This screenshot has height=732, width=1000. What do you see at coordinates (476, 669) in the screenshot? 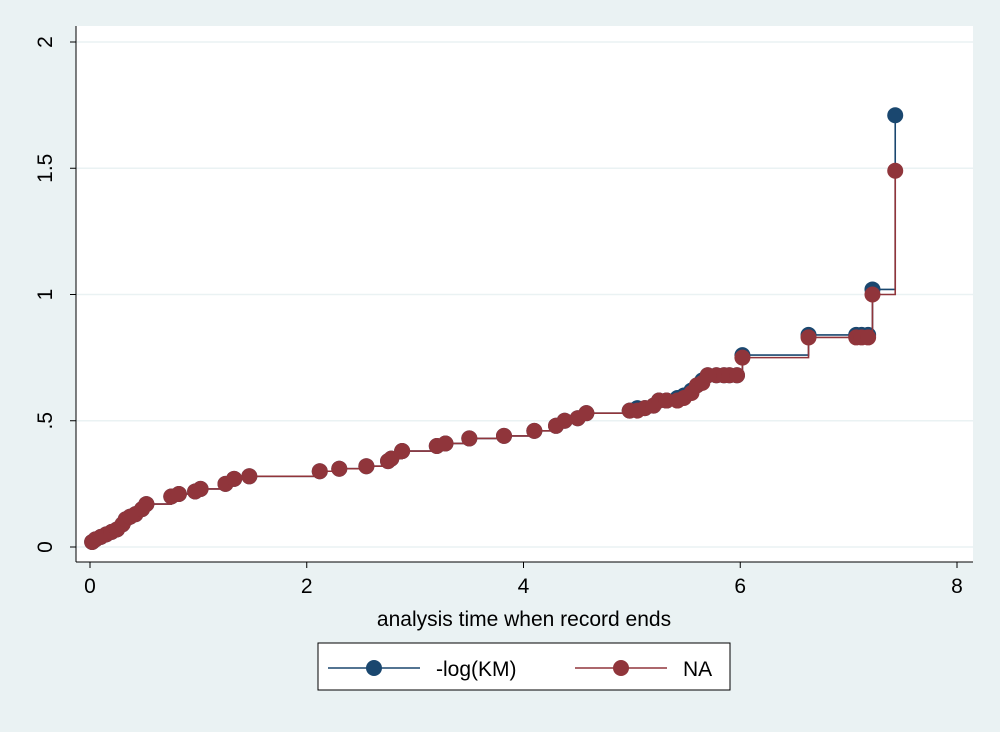
I see `legend-label-km: -log(KM)` at bounding box center [476, 669].